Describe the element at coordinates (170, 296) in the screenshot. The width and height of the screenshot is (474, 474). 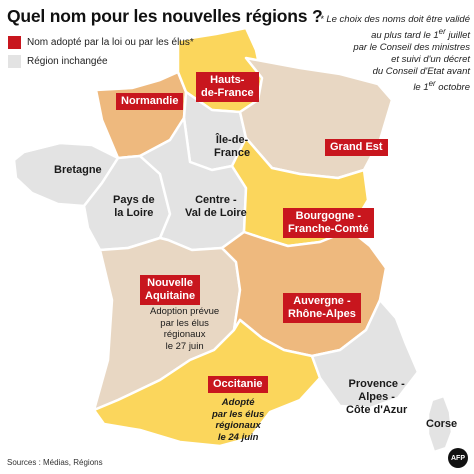
I see `label-line: Aquitaine` at that location.